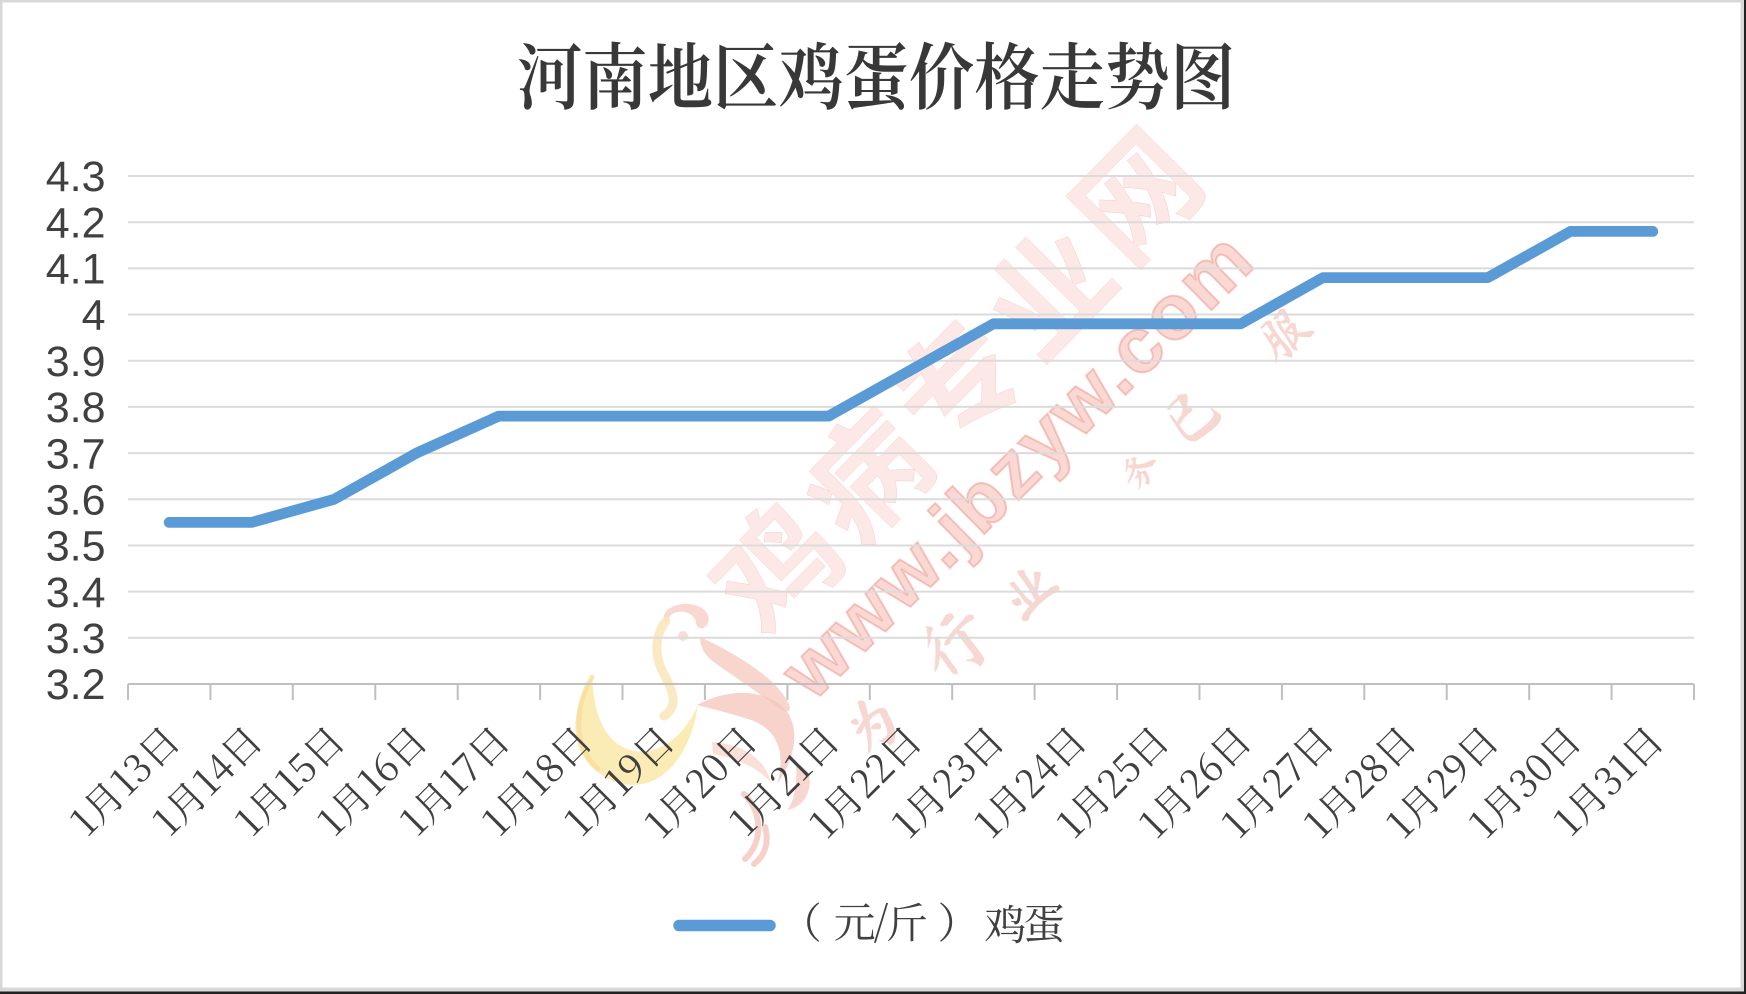 This screenshot has height=994, width=1746. Describe the element at coordinates (76, 501) in the screenshot. I see `svg-text: 3.6` at that location.